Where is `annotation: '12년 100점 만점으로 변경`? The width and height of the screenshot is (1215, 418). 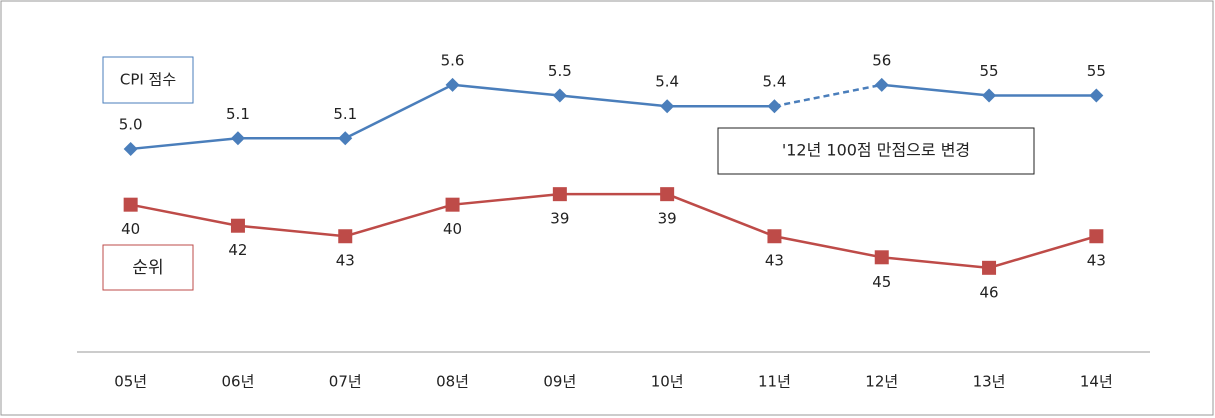
annotation: '12년 100점 만점으로 변경 is located at coordinates (876, 150).